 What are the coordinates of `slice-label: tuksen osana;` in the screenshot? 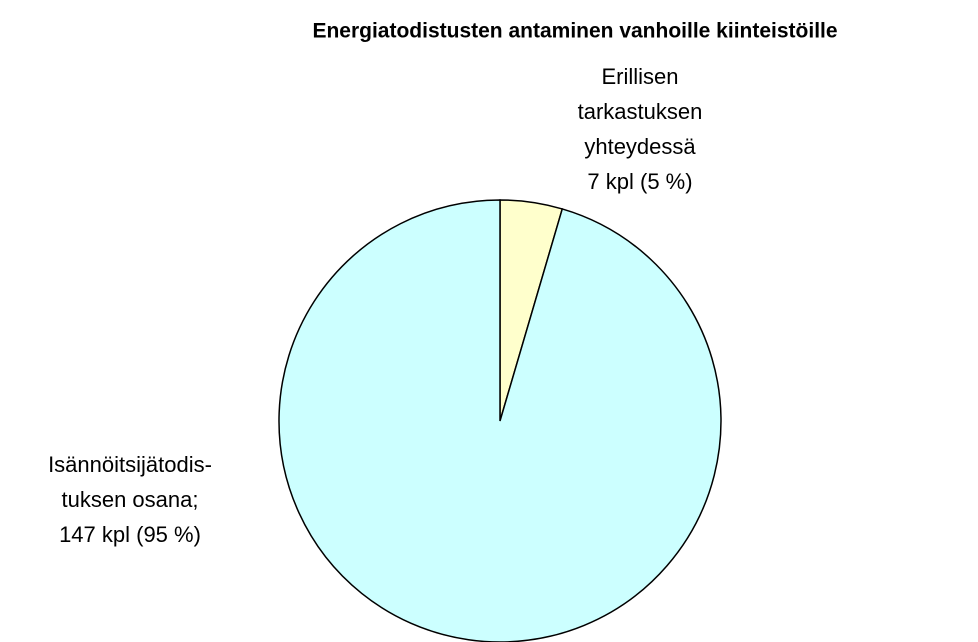 It's located at (130, 499).